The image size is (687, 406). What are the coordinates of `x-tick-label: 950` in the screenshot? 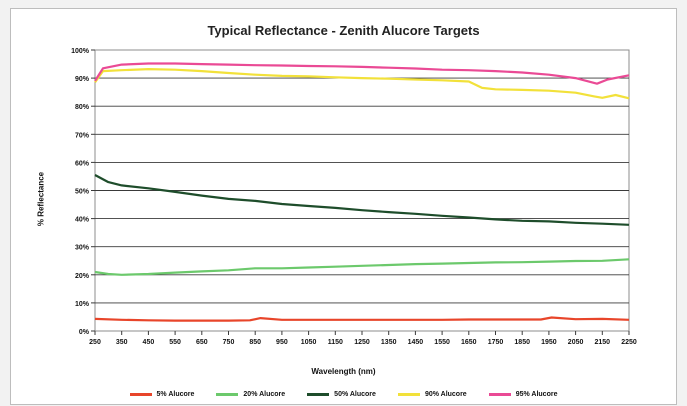 It's located at (282, 342).